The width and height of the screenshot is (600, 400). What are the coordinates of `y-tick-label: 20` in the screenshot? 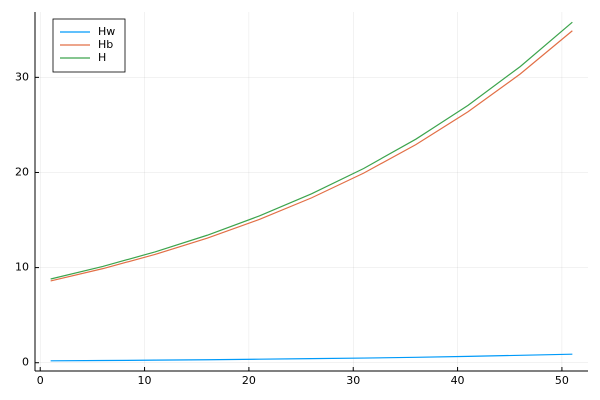 It's located at (22, 171).